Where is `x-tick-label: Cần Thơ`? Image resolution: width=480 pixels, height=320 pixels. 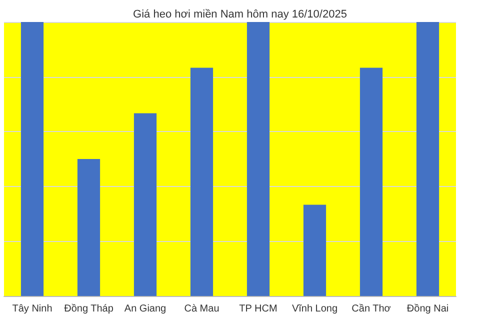
x-tick-label: Cần Thơ is located at coordinates (372, 309).